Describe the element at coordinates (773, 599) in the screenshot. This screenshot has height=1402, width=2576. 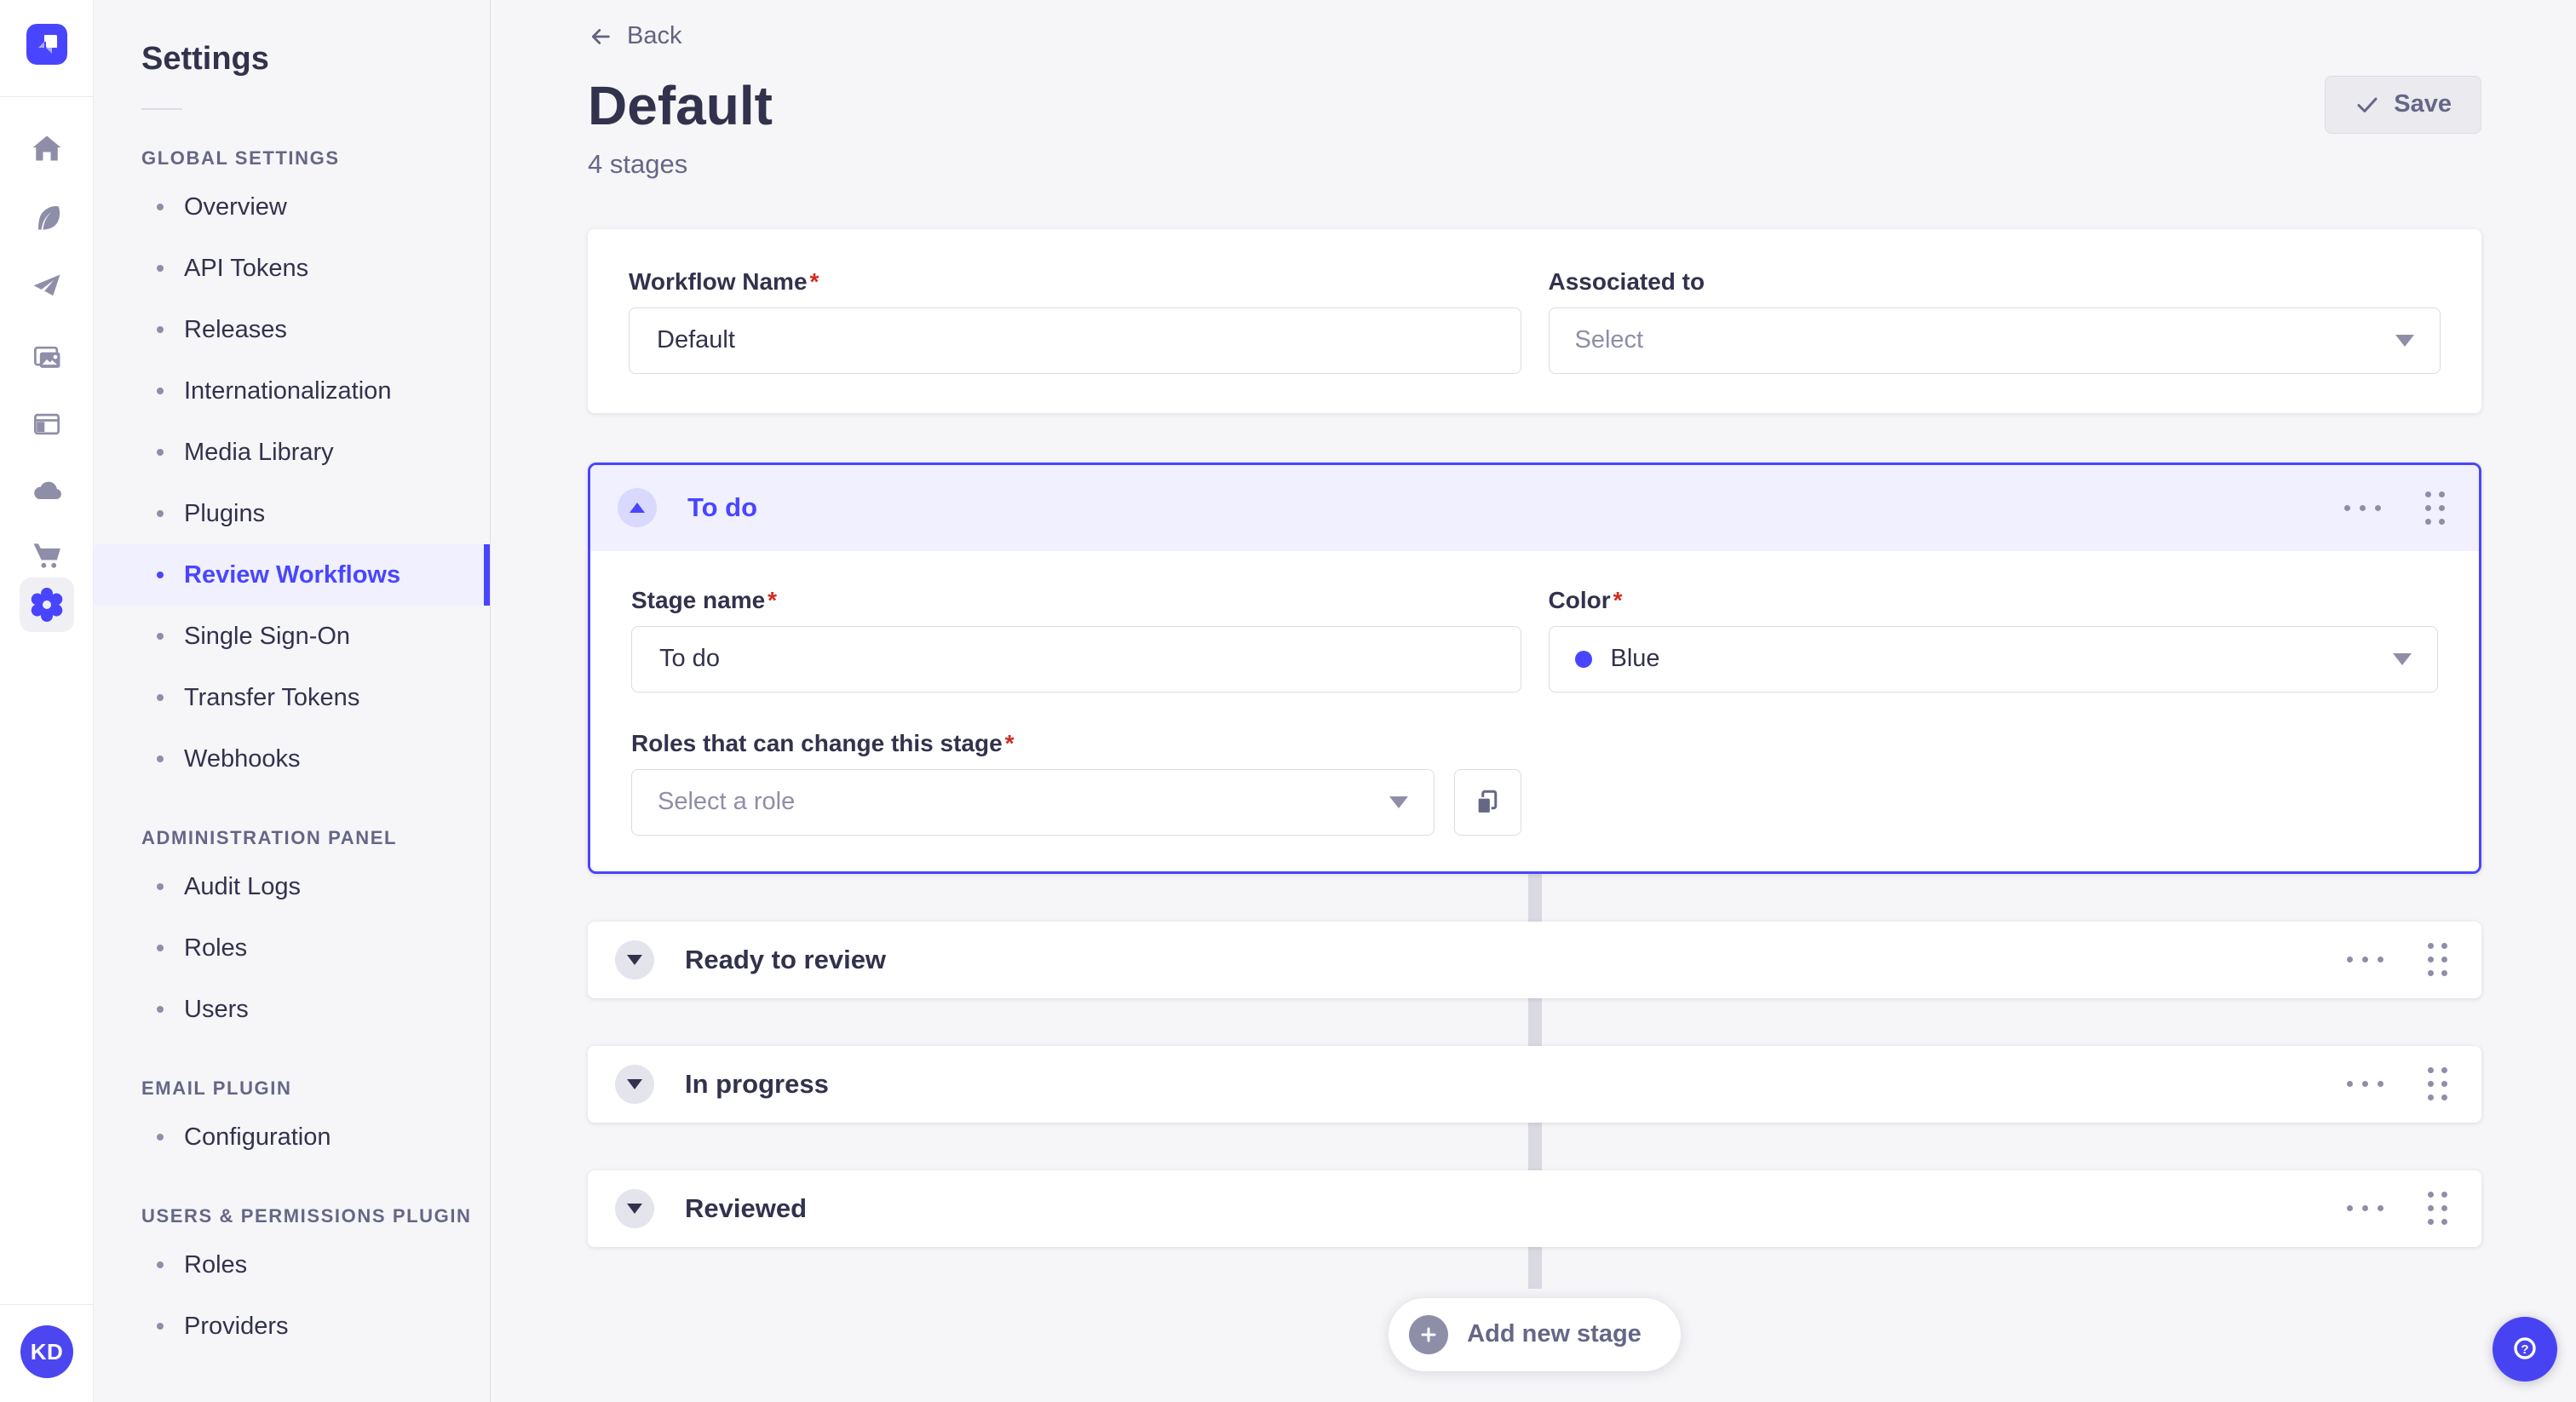
I see `required-asterisk: *` at that location.